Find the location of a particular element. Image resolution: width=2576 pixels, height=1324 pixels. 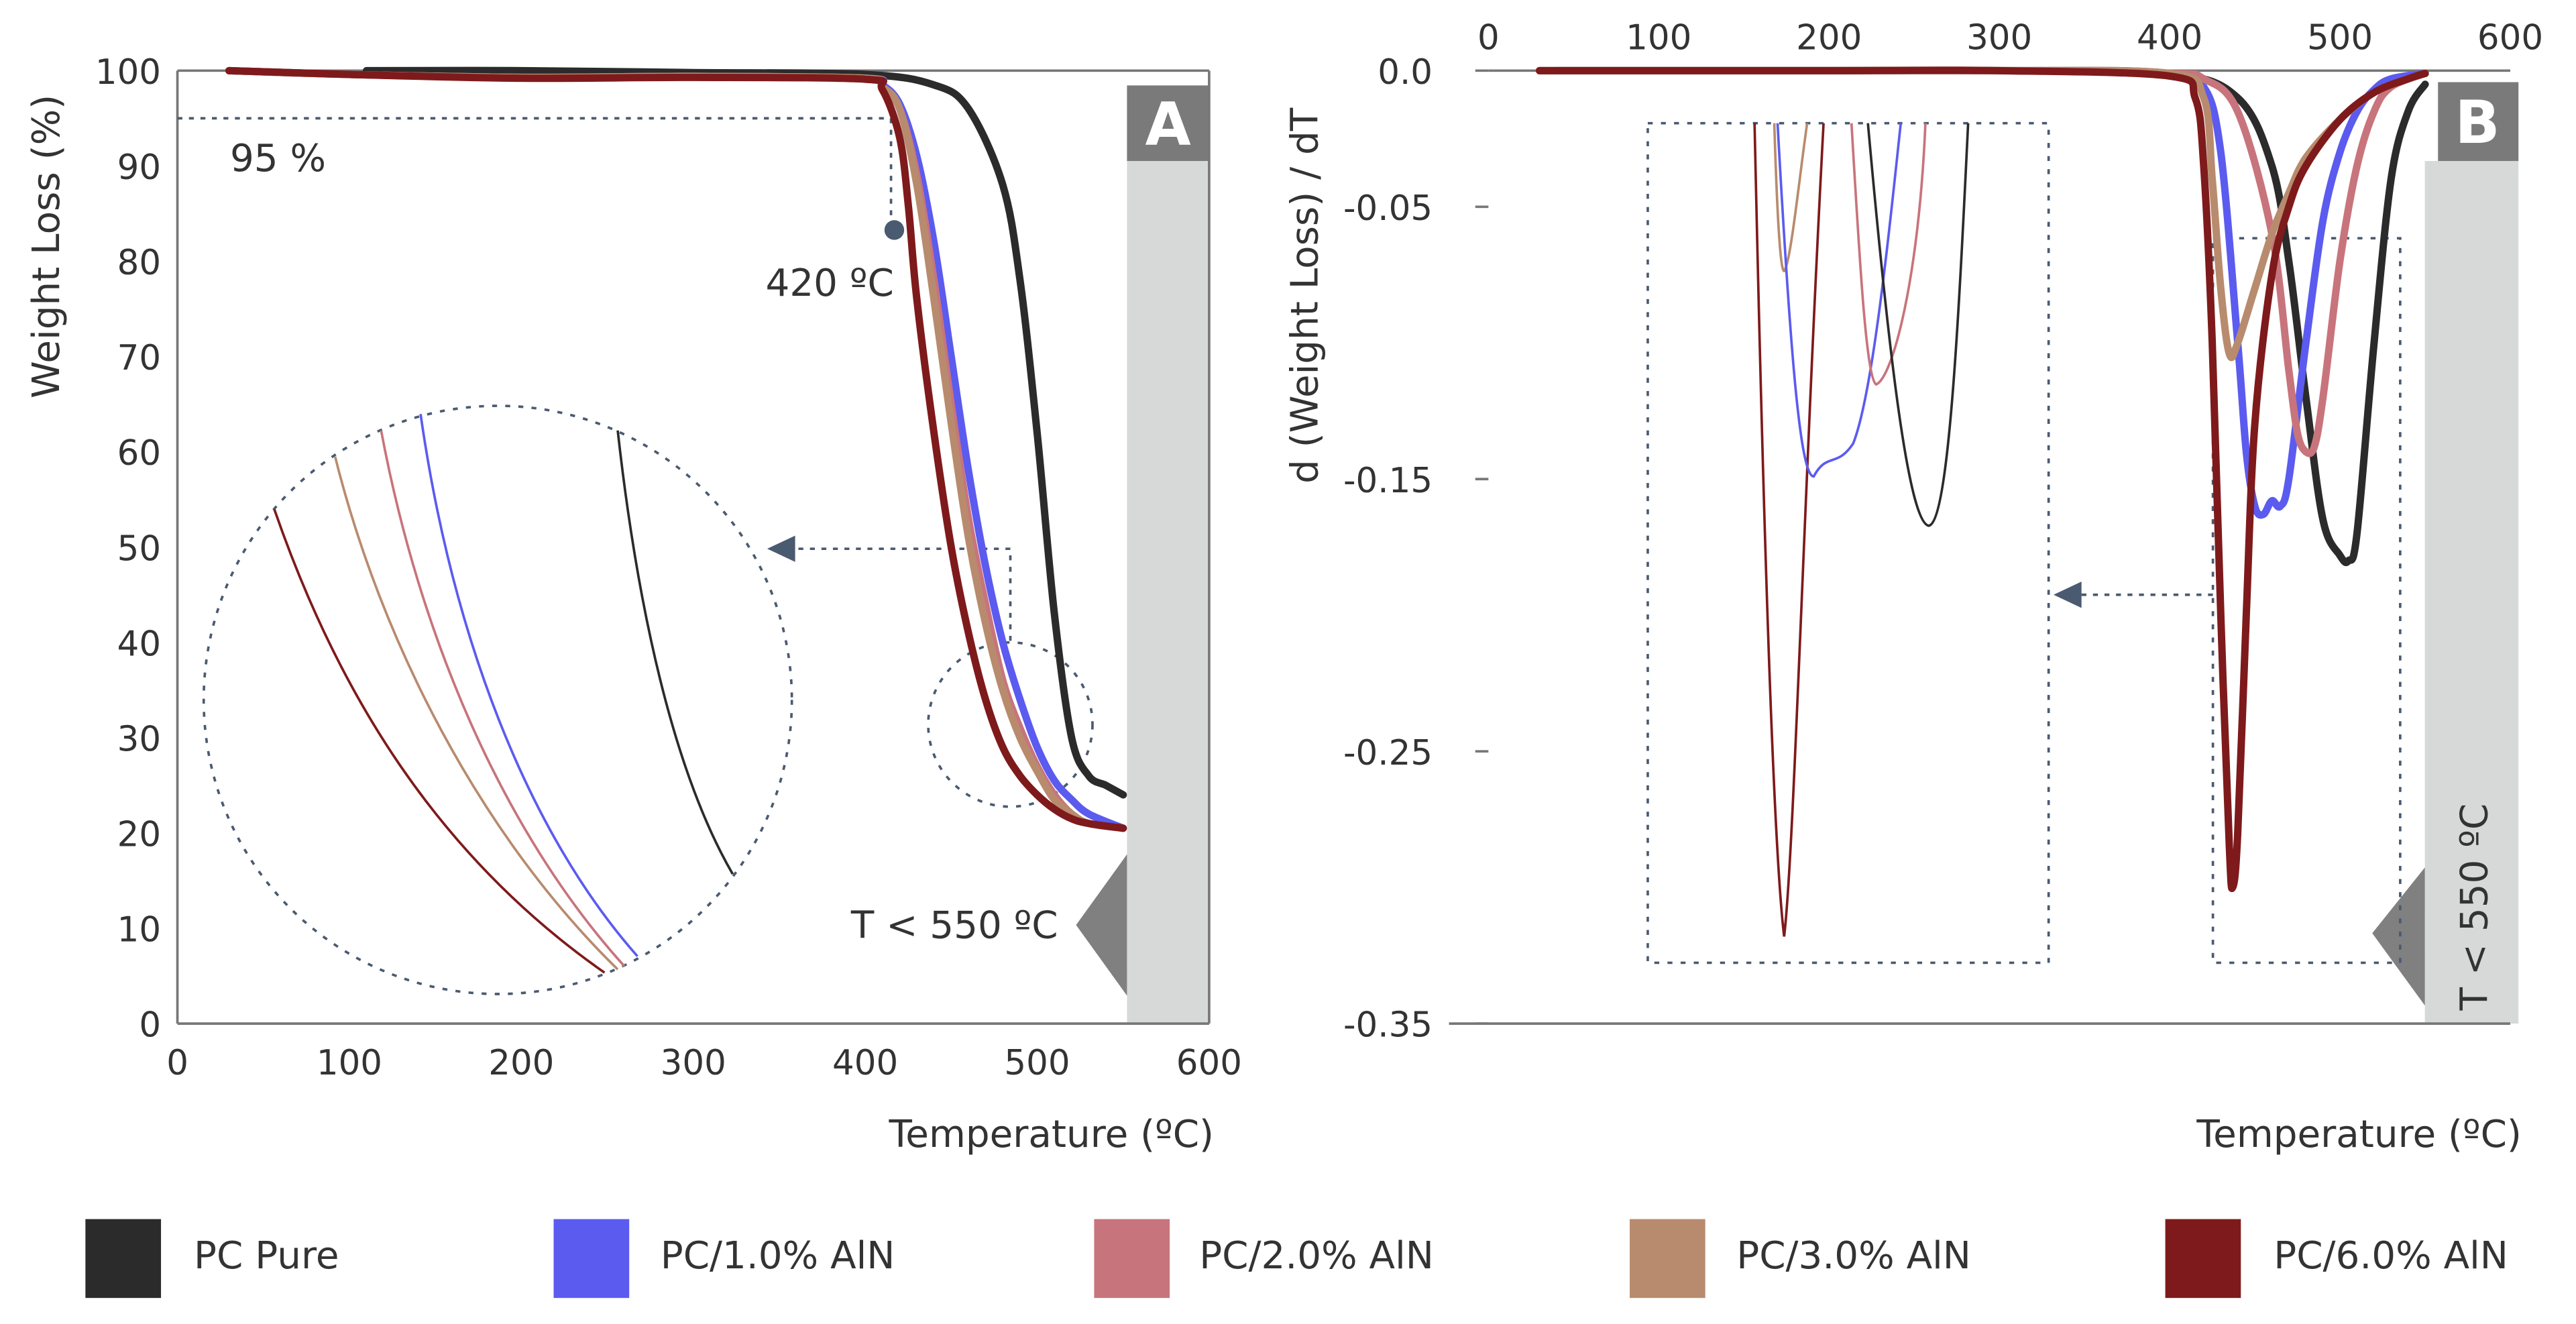

x-axis-label-b: Temperature (ºC) is located at coordinates (2359, 1134).